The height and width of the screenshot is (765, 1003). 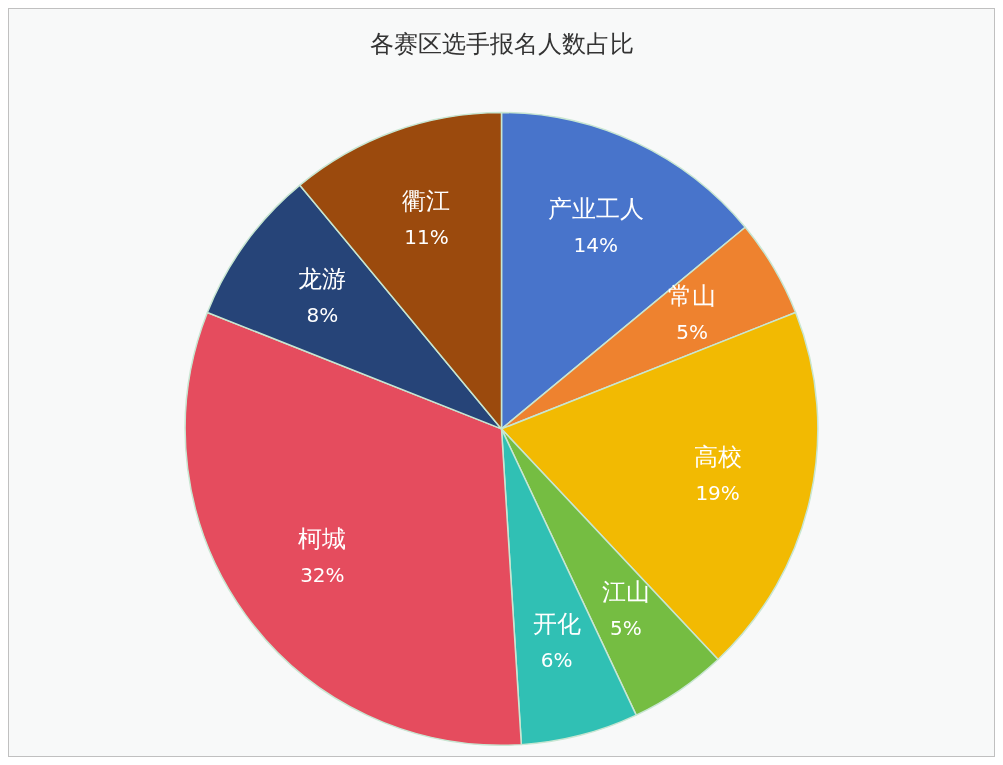 I want to click on data-label: 6%, so click(x=556, y=659).